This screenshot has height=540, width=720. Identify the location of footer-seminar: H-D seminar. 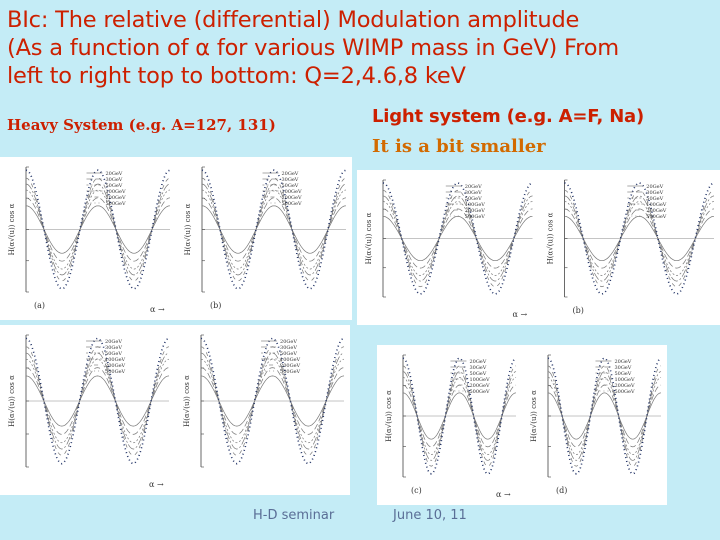
(294, 515).